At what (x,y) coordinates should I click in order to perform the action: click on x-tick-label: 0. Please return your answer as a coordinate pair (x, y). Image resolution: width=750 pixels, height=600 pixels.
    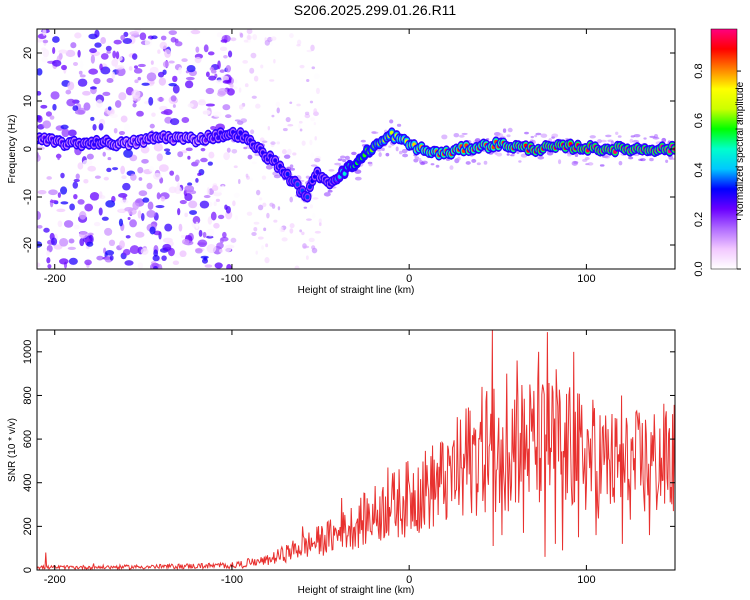
    Looking at the image, I should click on (409, 580).